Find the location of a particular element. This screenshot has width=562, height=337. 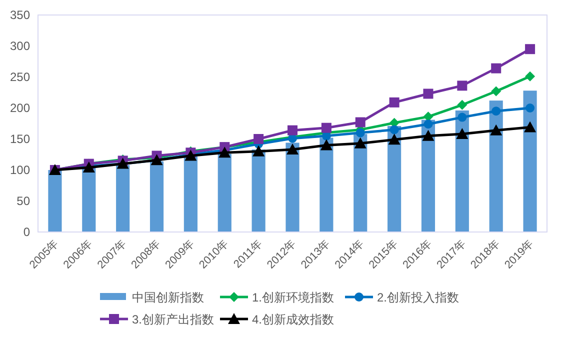

y-tick-label: 200 is located at coordinates (20, 108).